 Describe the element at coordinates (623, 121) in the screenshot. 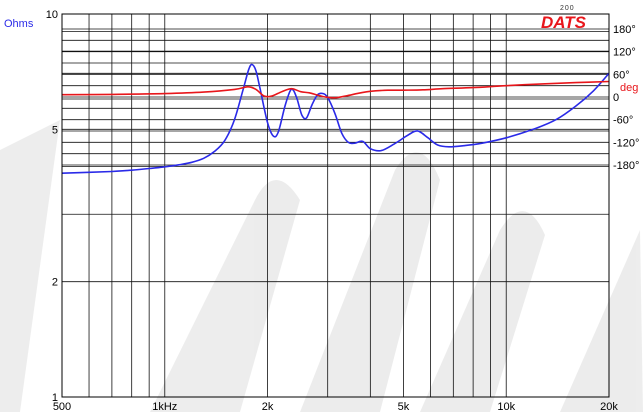

I see `y2-tick-label: -60°` at that location.